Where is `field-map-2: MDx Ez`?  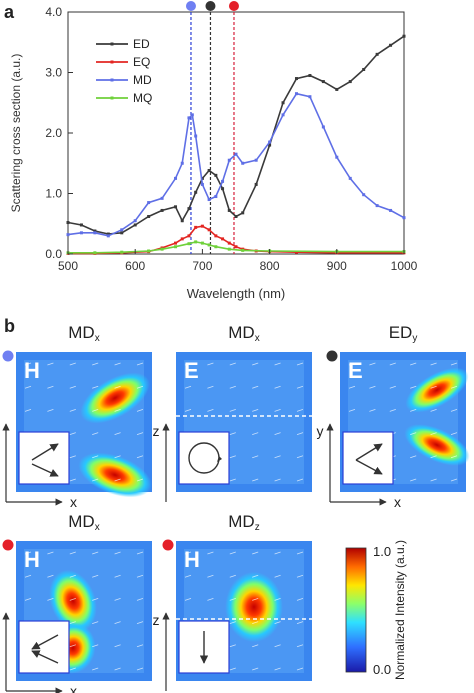 field-map-2: MDx Ez is located at coordinates (232, 412).